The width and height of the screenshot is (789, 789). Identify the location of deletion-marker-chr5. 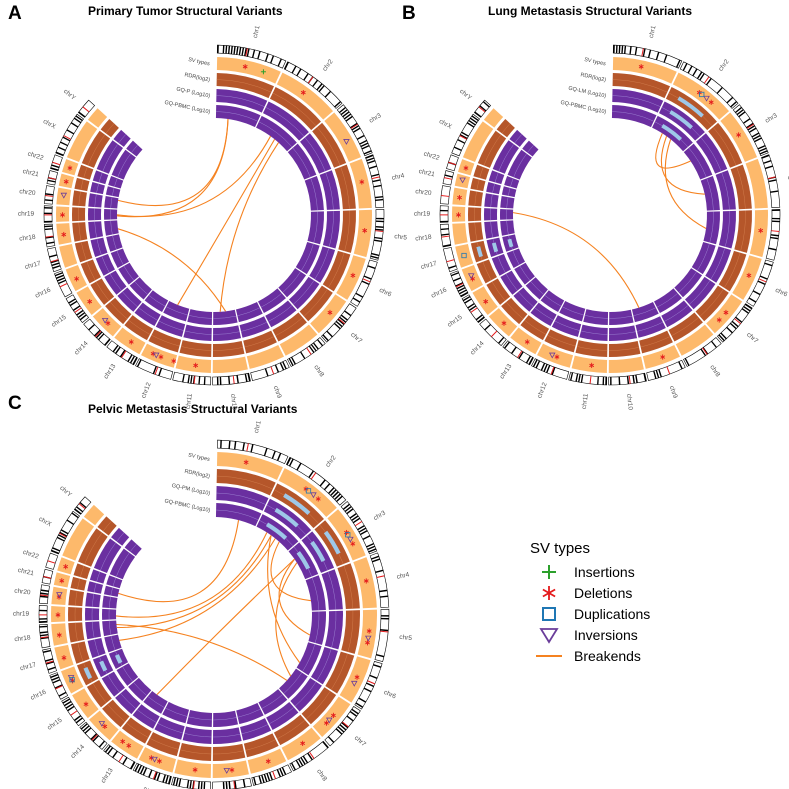
(761, 231).